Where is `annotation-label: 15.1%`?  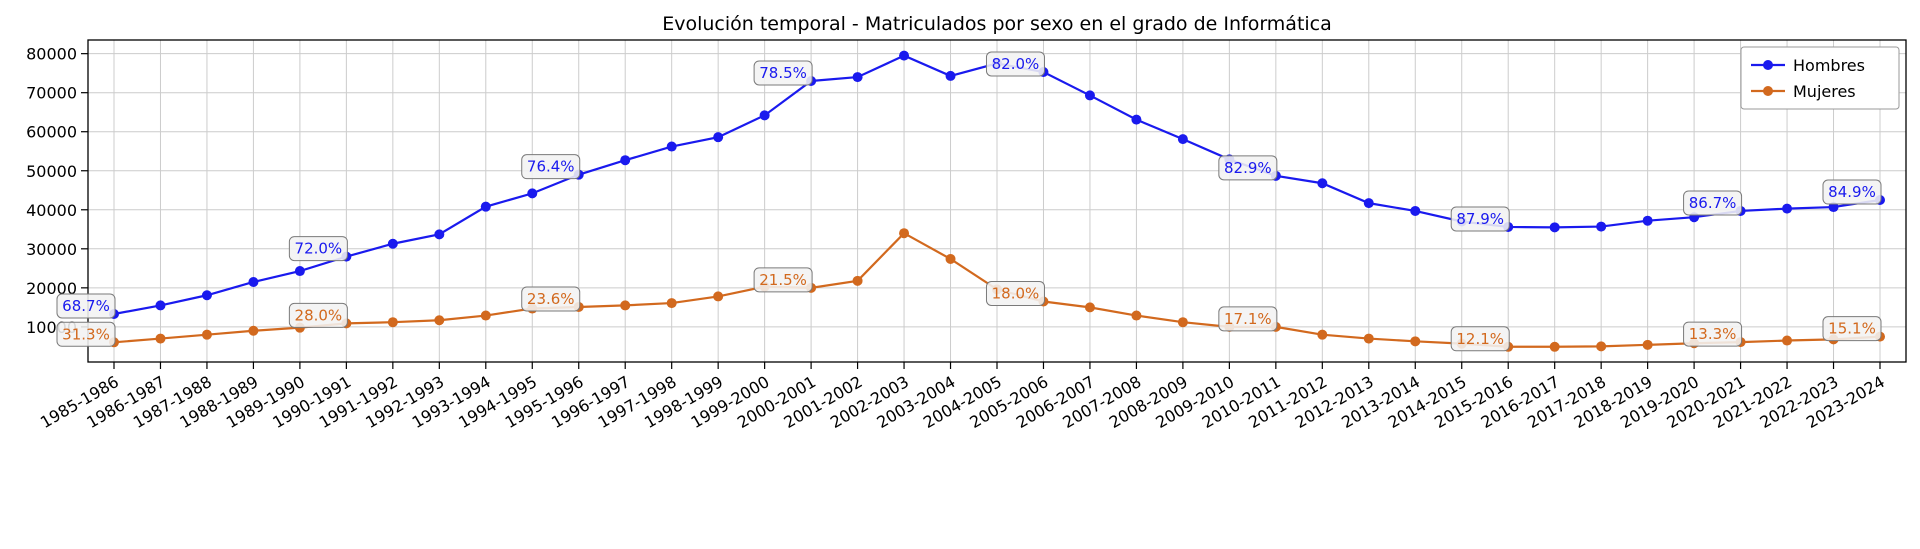
annotation-label: 15.1% is located at coordinates (1852, 329).